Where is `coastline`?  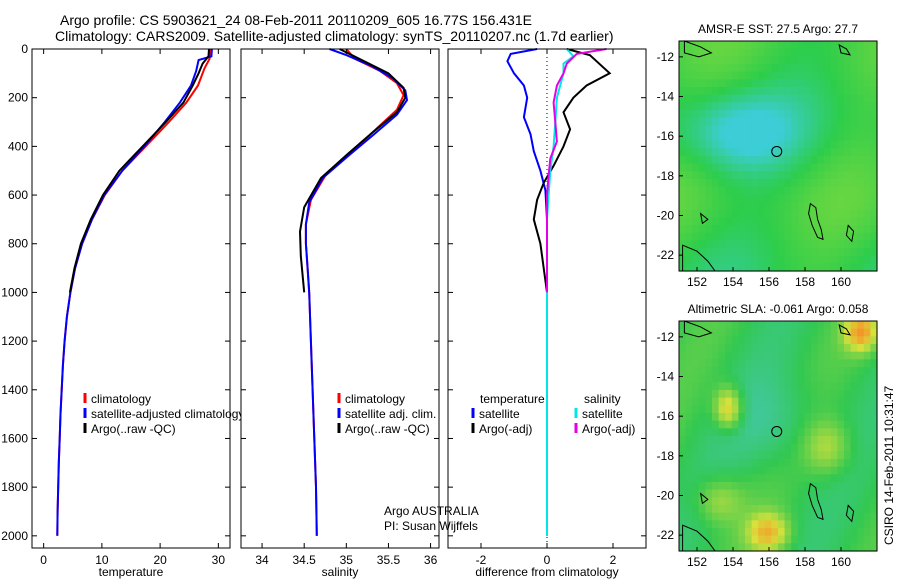 coastline is located at coordinates (698, 329).